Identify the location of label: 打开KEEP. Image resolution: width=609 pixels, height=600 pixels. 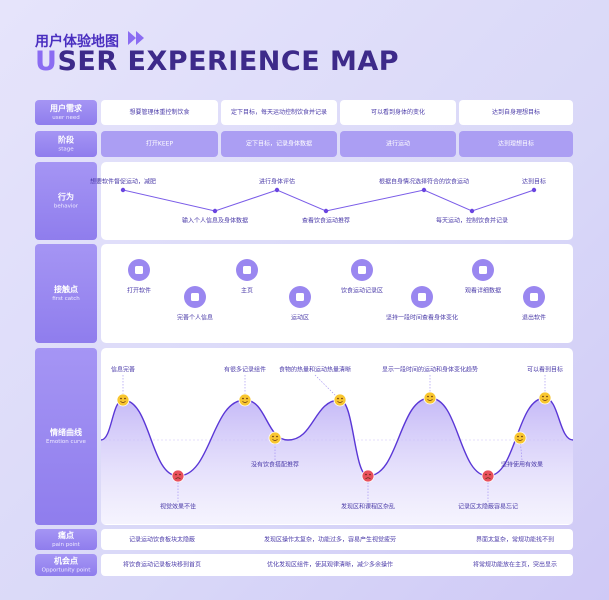
(160, 144).